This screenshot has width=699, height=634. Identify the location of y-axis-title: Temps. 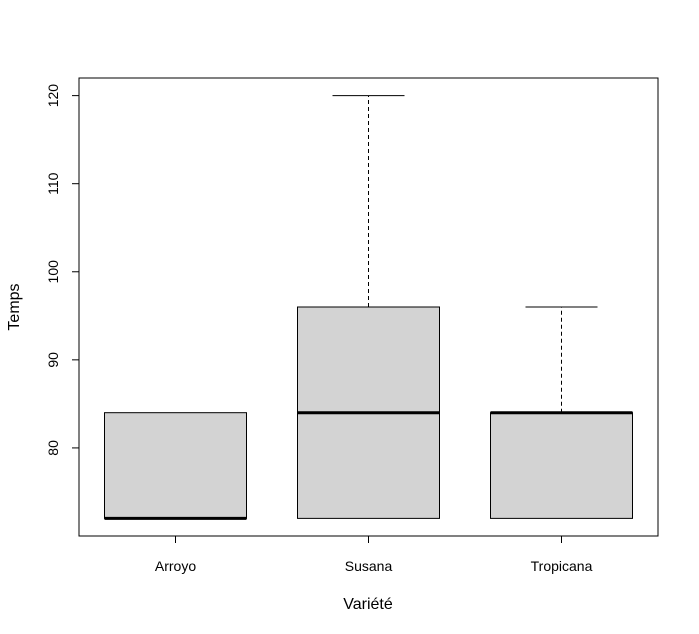
(14, 306).